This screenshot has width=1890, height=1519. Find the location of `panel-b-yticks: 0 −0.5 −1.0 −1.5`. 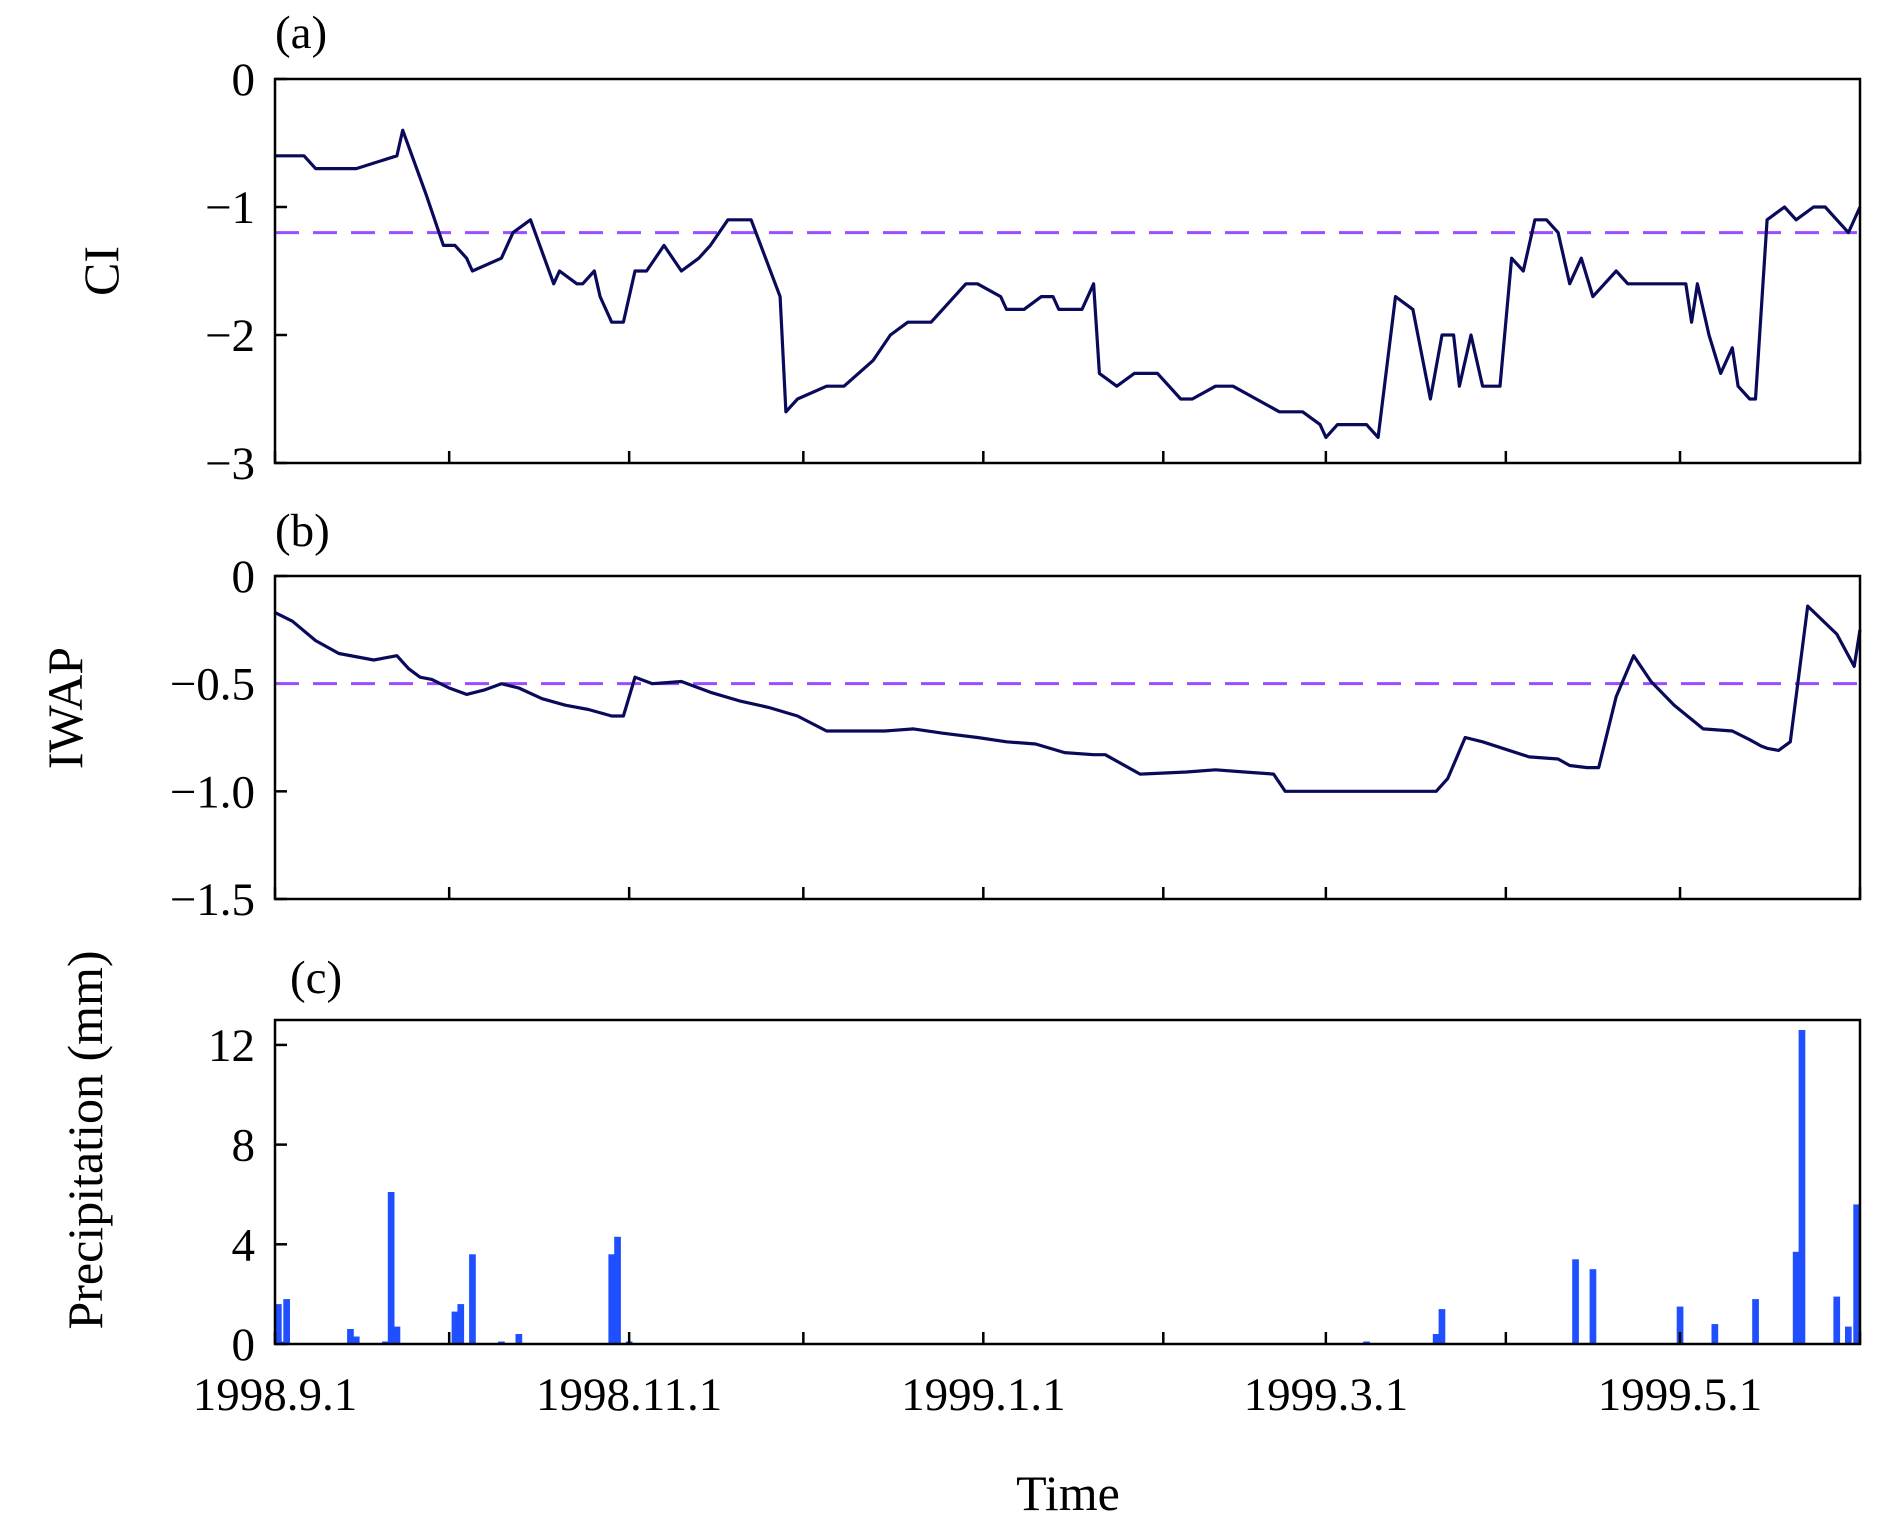

panel-b-yticks: 0 −0.5 −1.0 −1.5 is located at coordinates (228, 738).